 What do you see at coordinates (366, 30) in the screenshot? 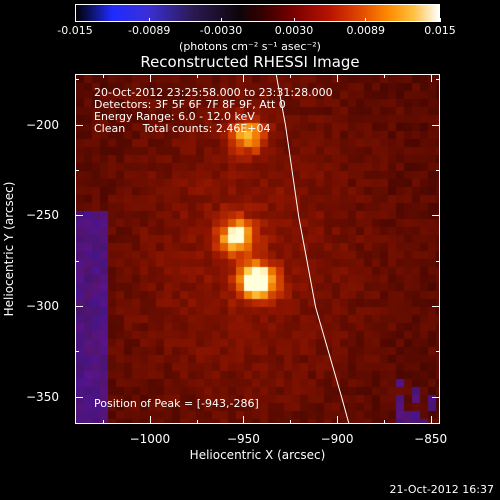
I see `colorbar-tick-label: 0.0089` at bounding box center [366, 30].